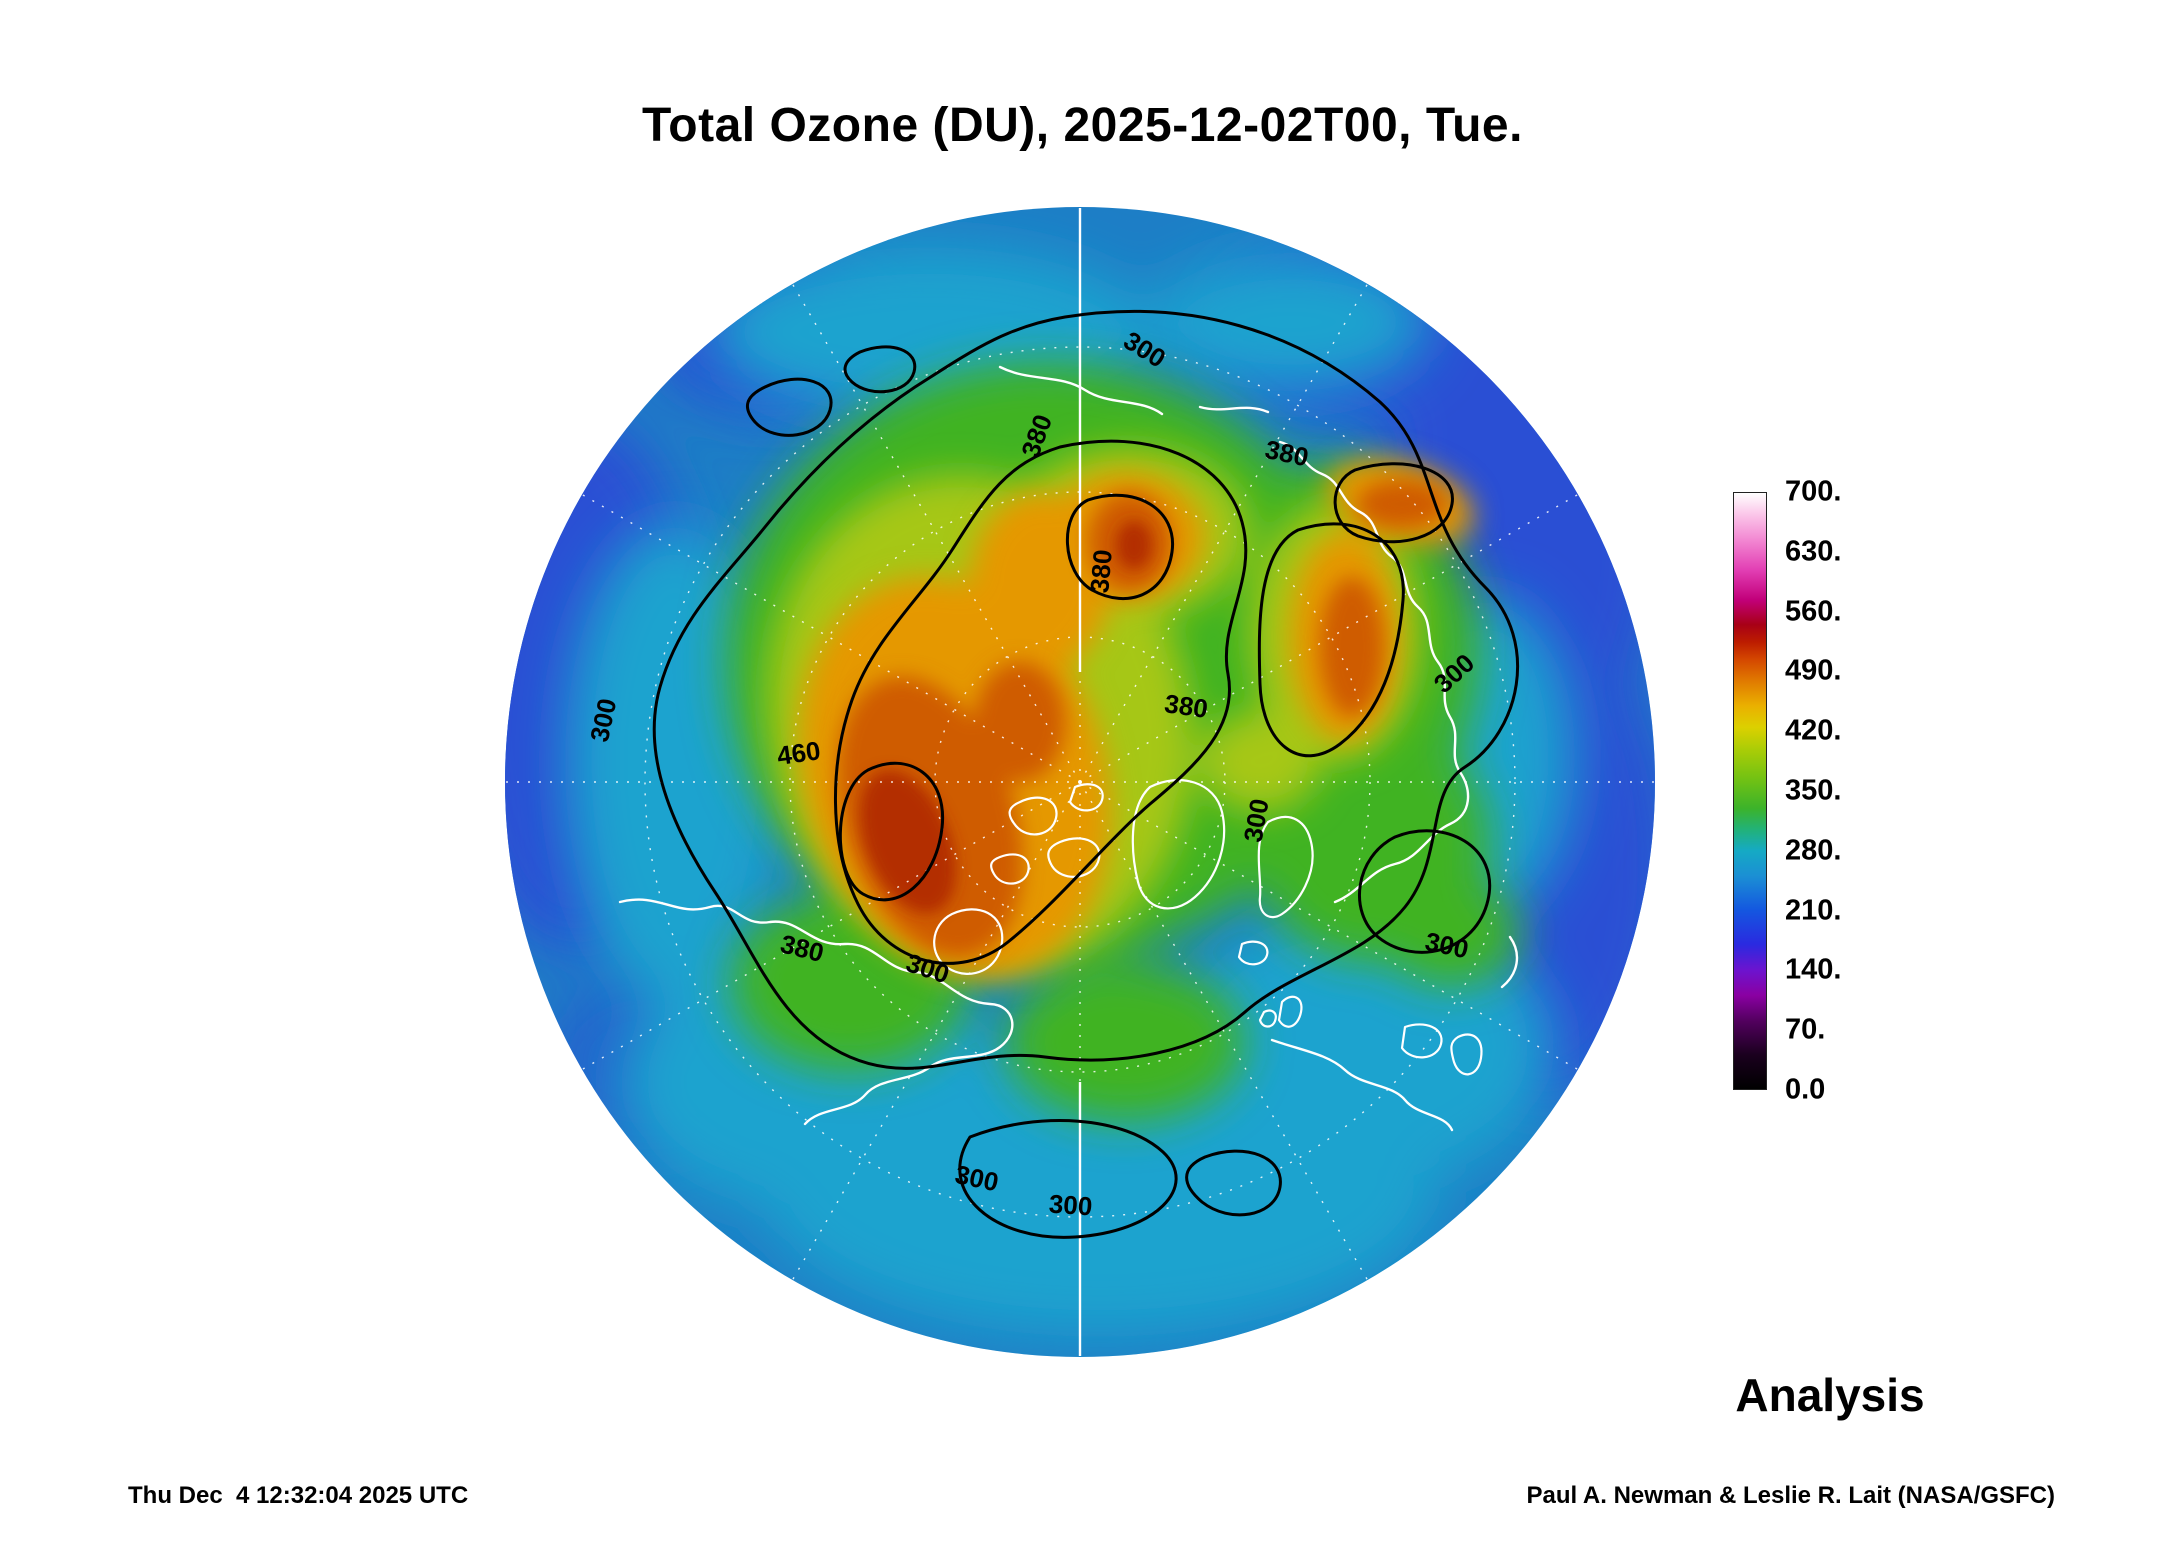  I want to click on coastline-britain, so click(1290, 1011).